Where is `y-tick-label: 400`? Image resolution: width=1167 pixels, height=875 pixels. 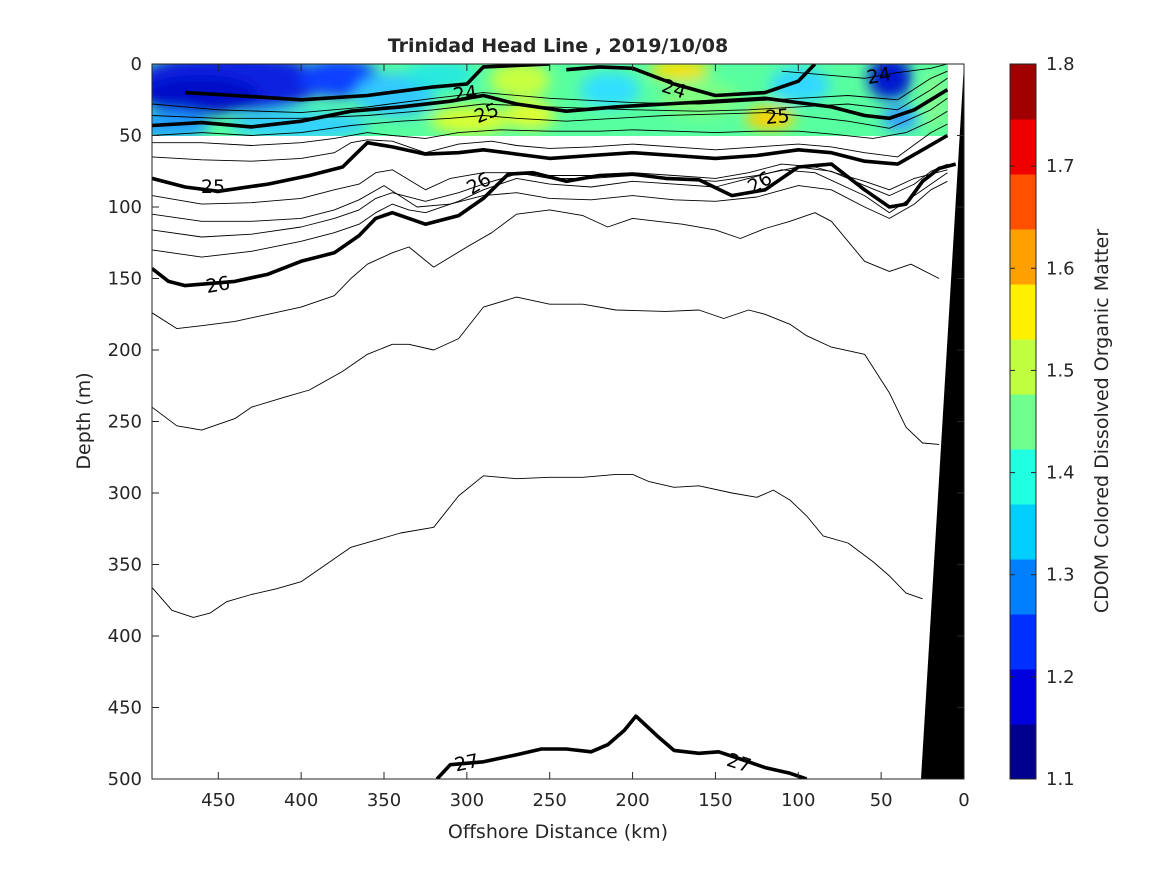
y-tick-label: 400 is located at coordinates (125, 636).